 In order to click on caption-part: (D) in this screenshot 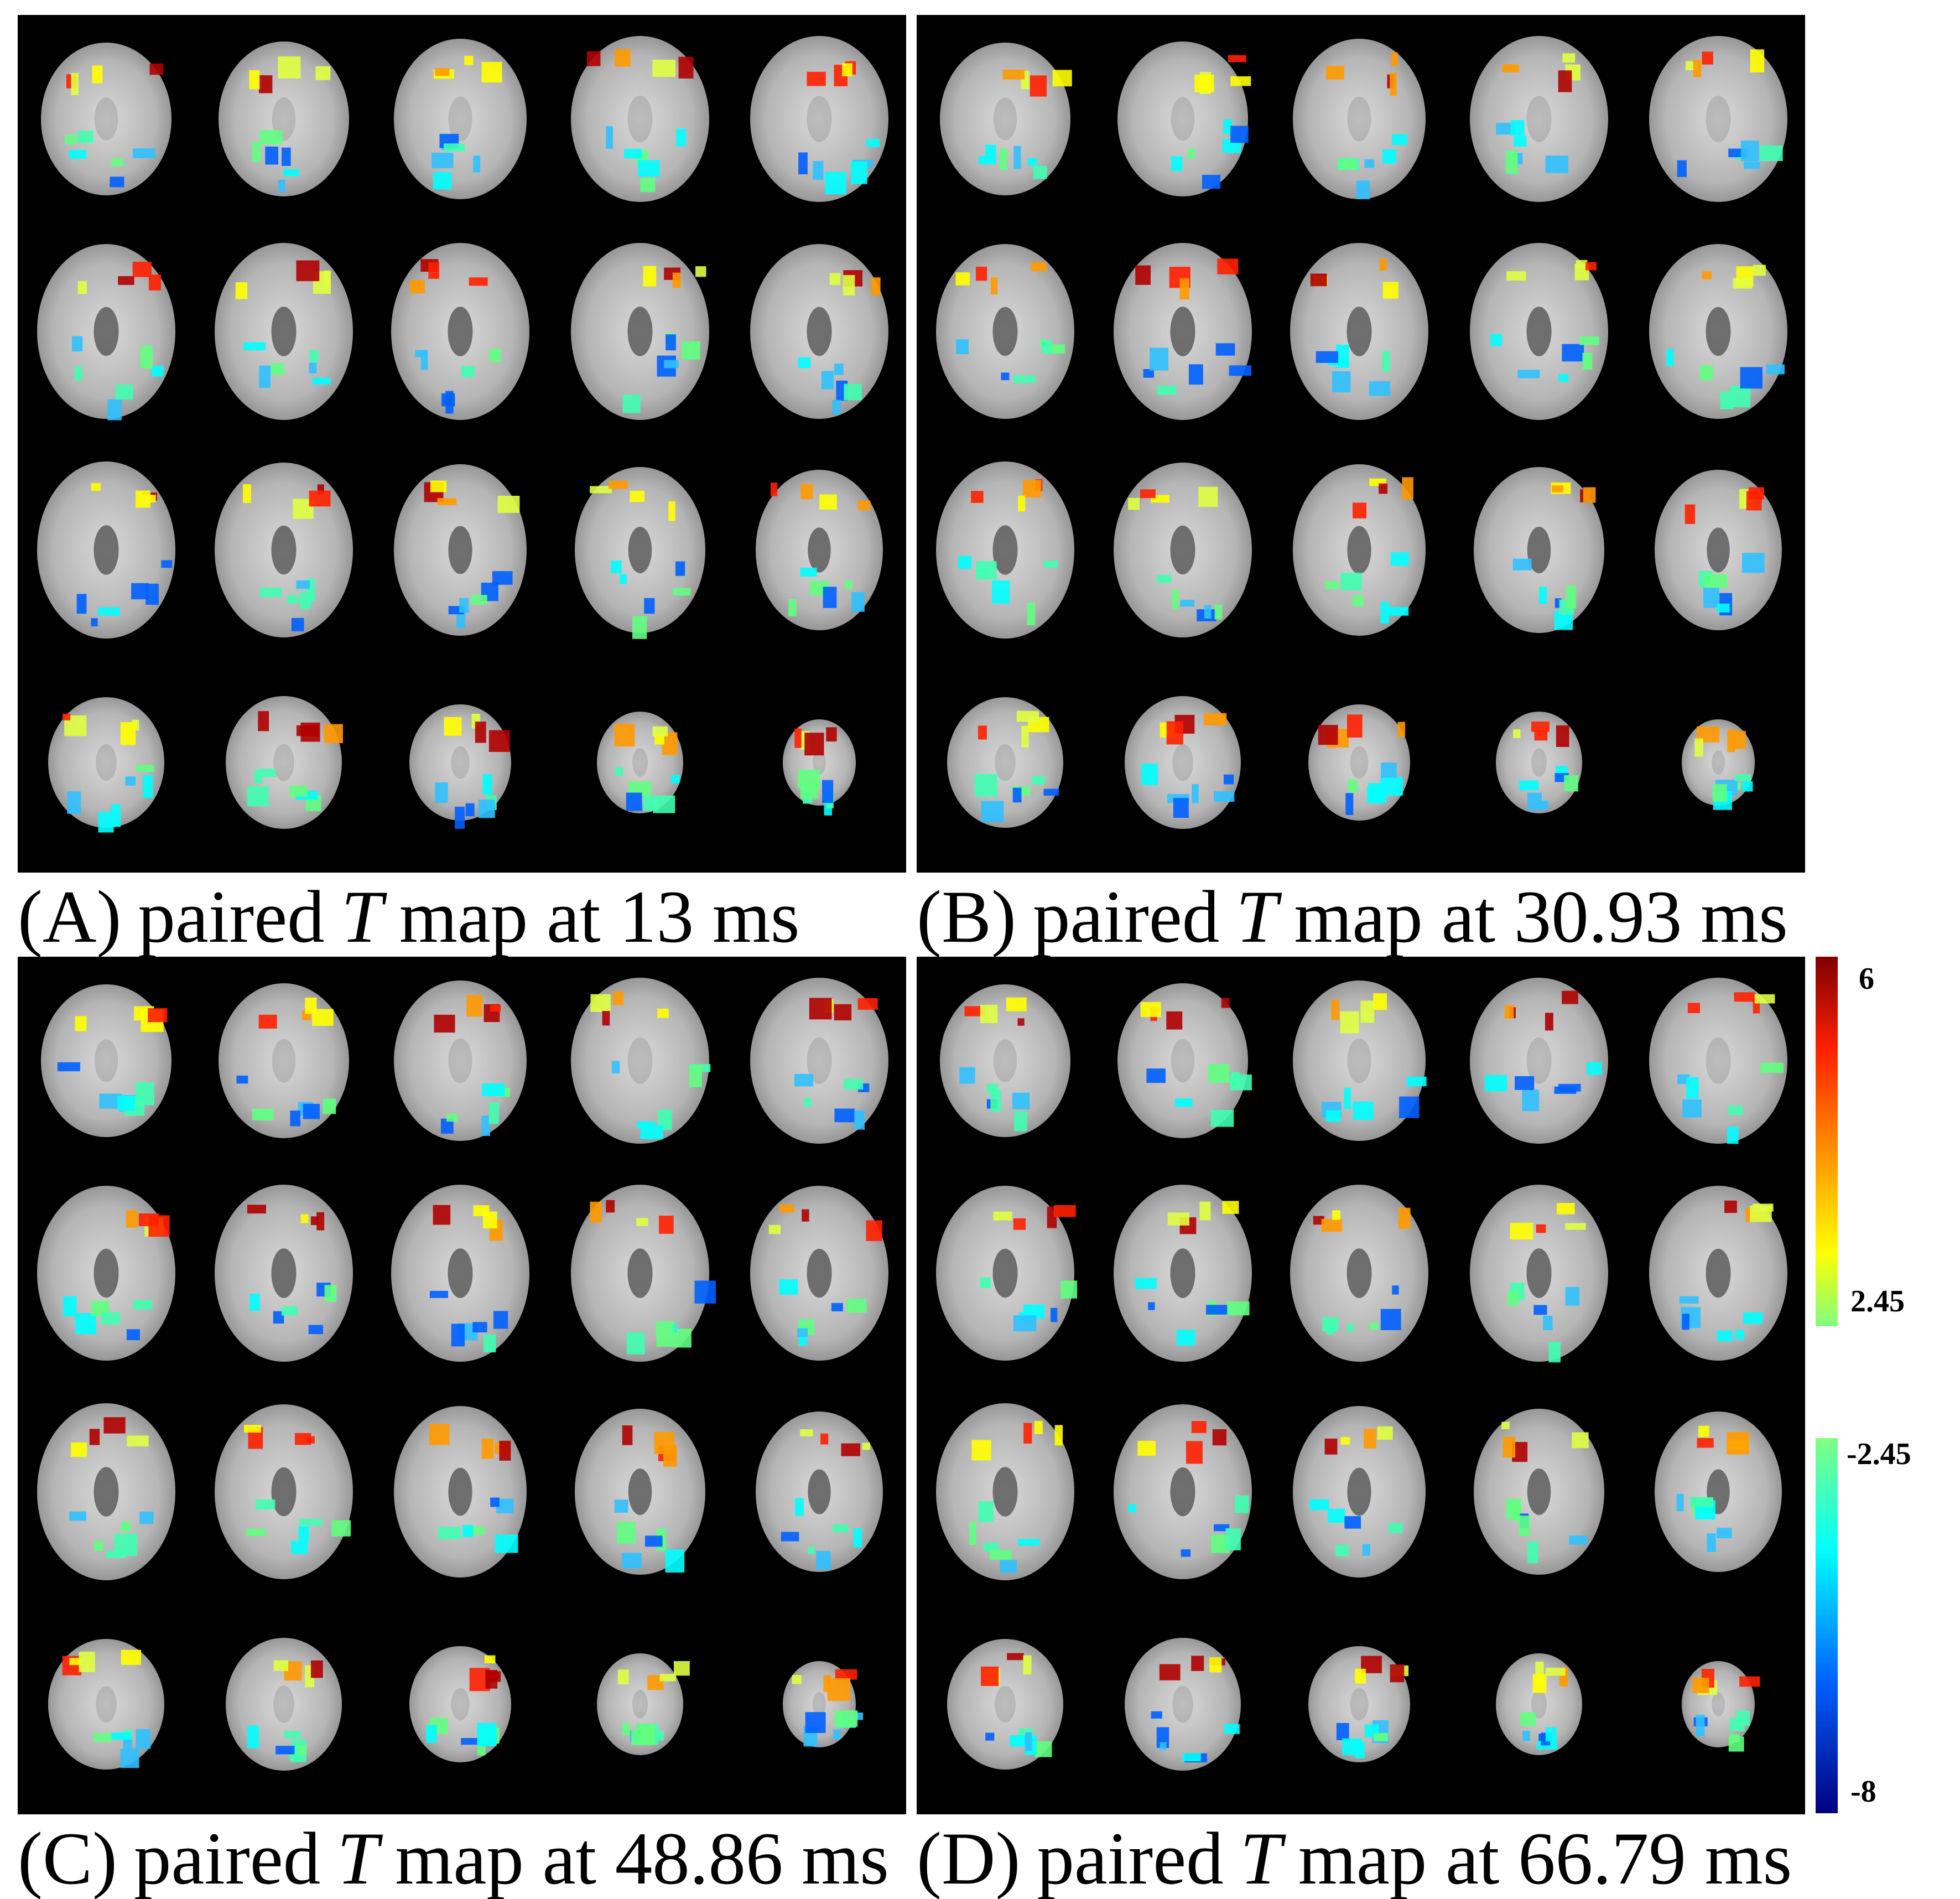, I will do `click(968, 1858)`.